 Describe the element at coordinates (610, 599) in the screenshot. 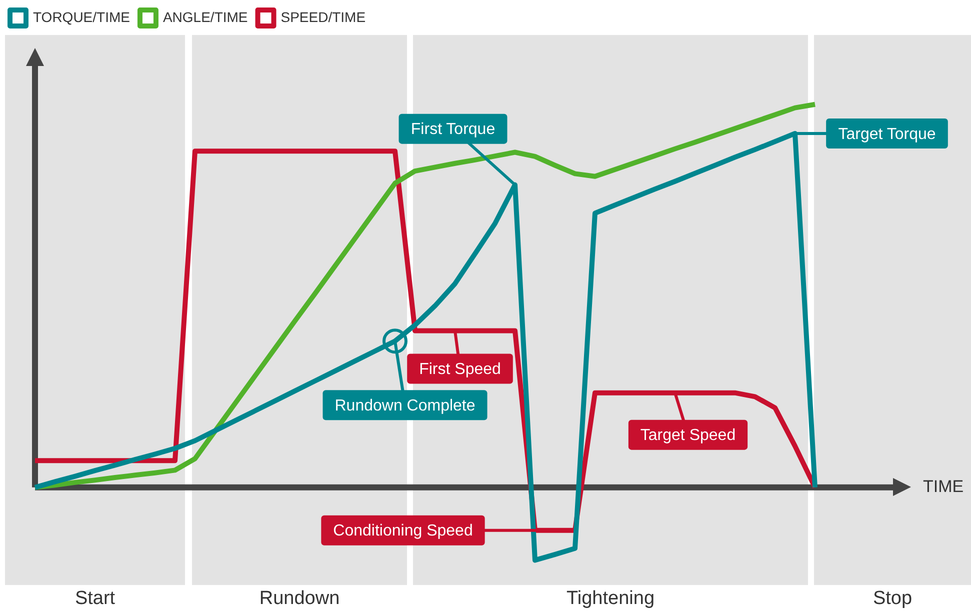

I see `text: Tightening` at that location.